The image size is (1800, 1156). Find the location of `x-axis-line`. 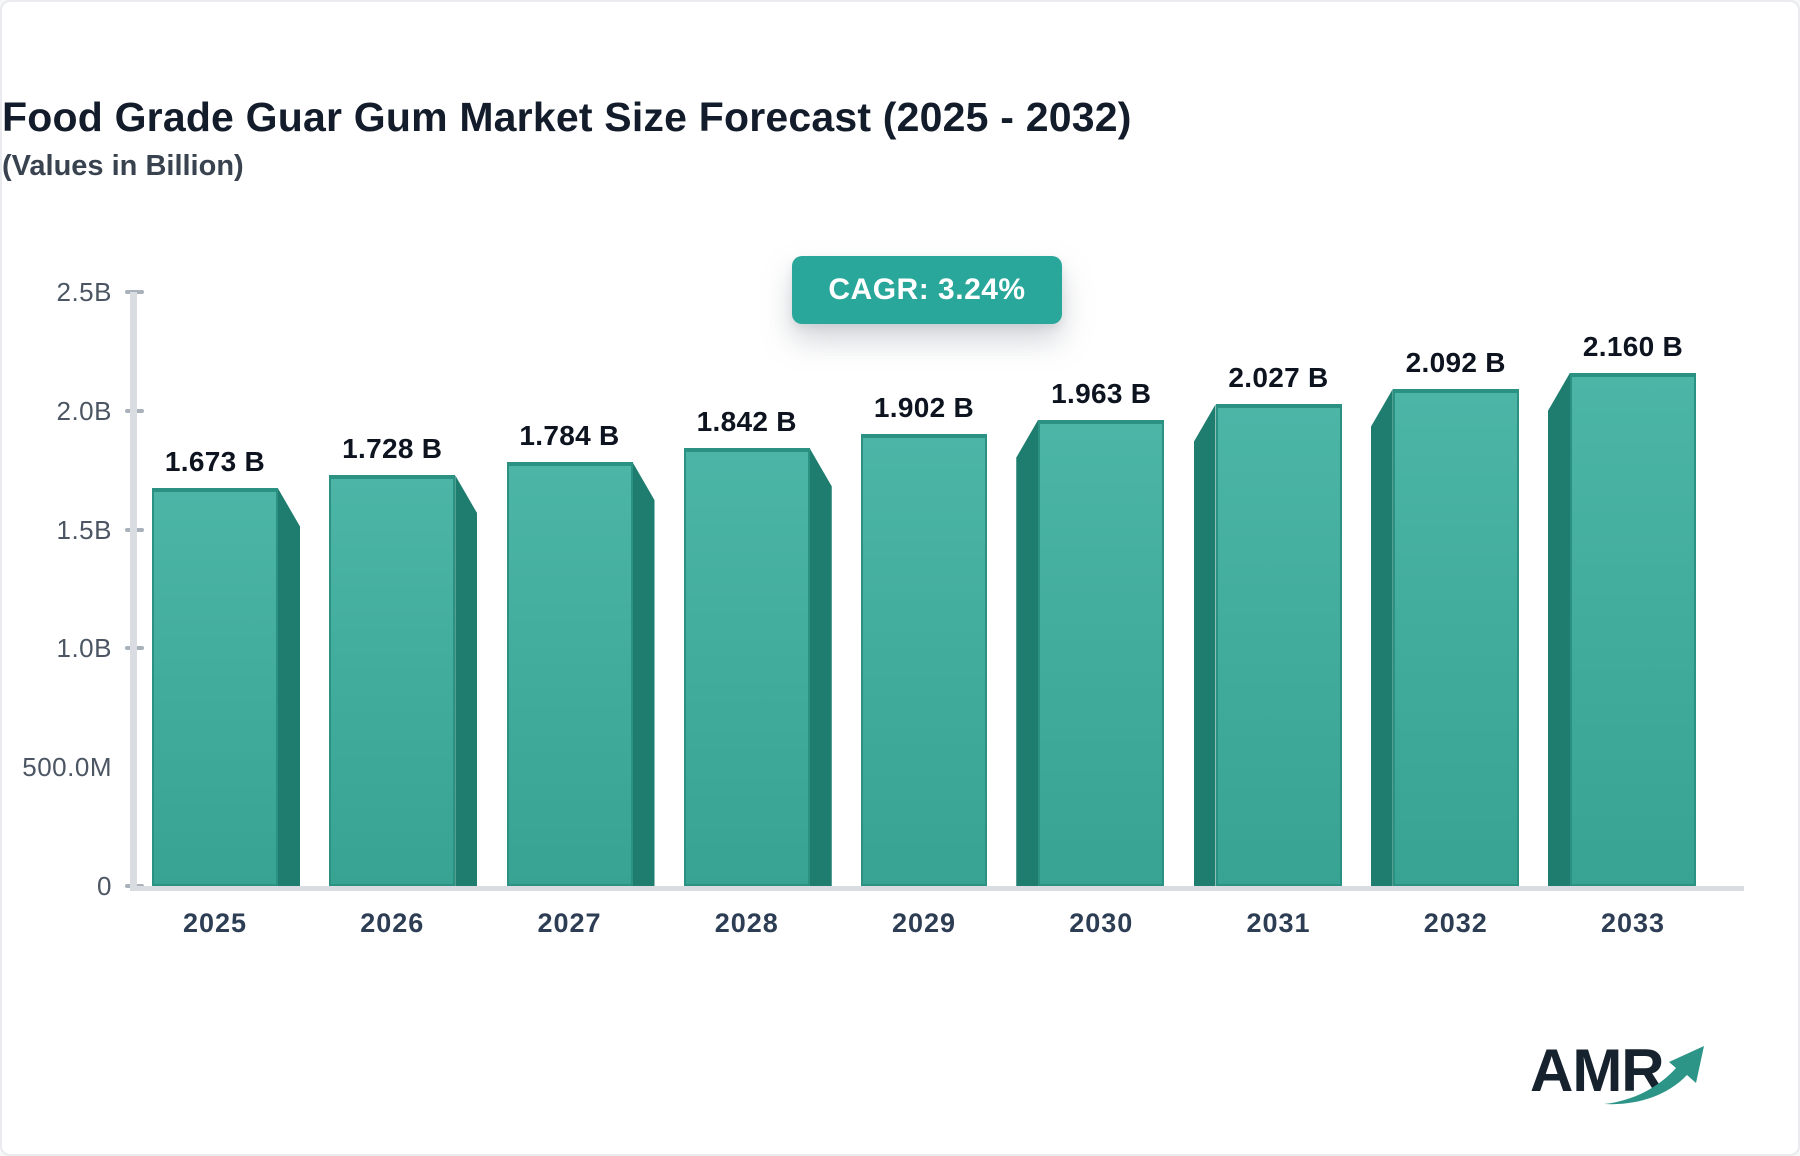

x-axis-line is located at coordinates (937, 888).